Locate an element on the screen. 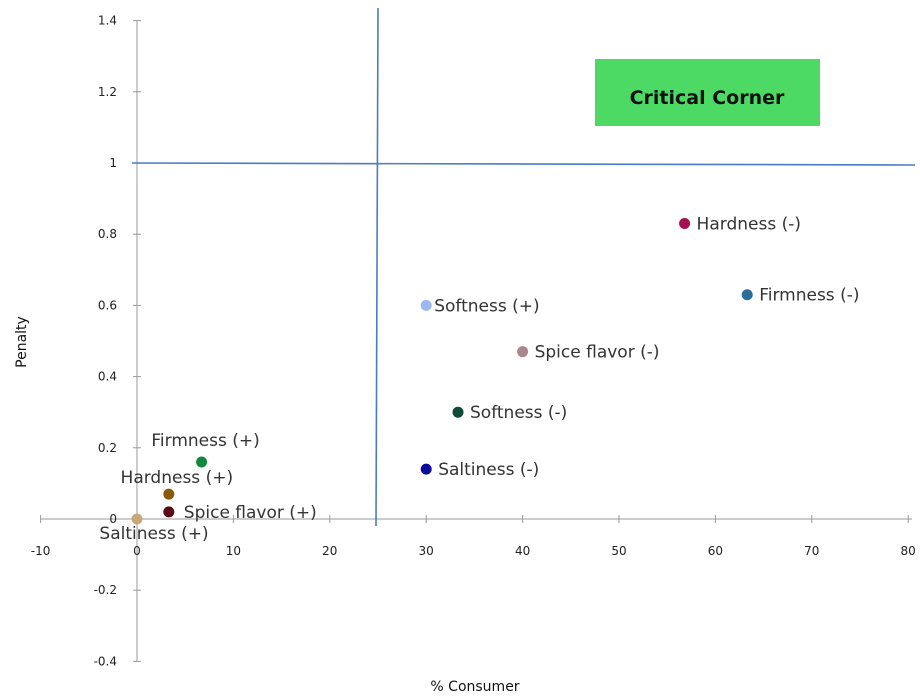 The width and height of the screenshot is (920, 697). data-point: Softness (-) is located at coordinates (509, 413).